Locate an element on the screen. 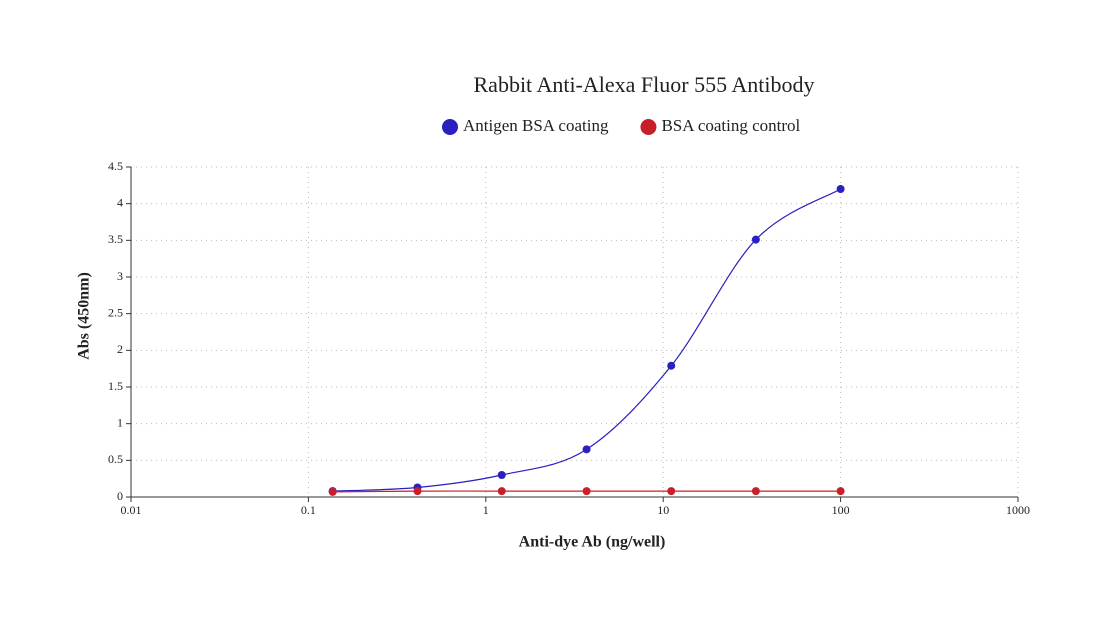 The width and height of the screenshot is (1097, 638). legend-label: BSA coating control is located at coordinates (730, 125).